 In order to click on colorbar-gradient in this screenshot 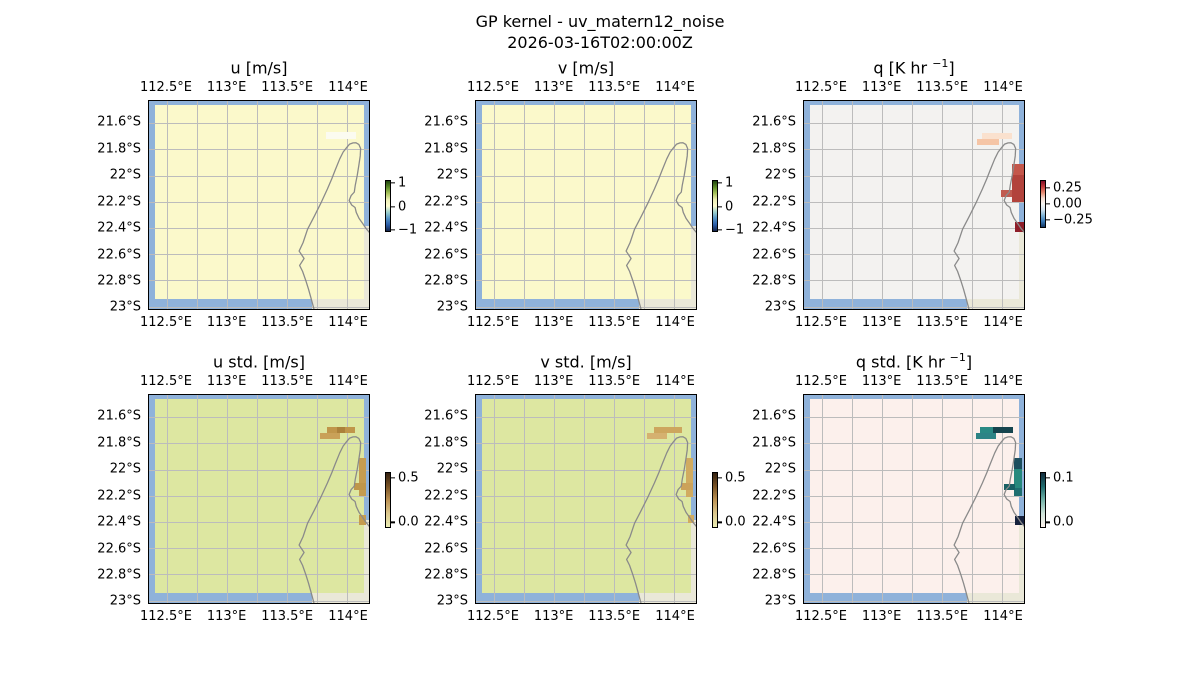, I will do `click(715, 500)`.